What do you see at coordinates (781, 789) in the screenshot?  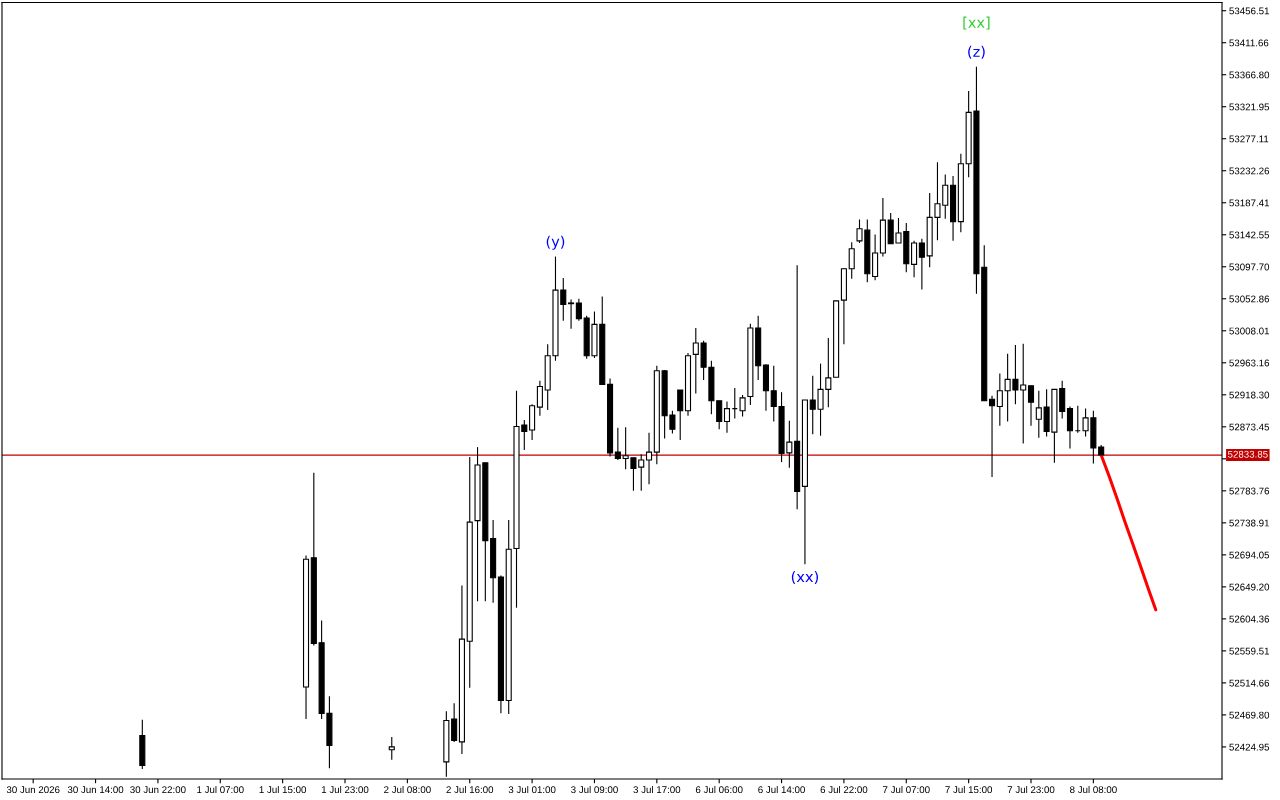 I see `x-tick-label: 6 Jul 14:00` at bounding box center [781, 789].